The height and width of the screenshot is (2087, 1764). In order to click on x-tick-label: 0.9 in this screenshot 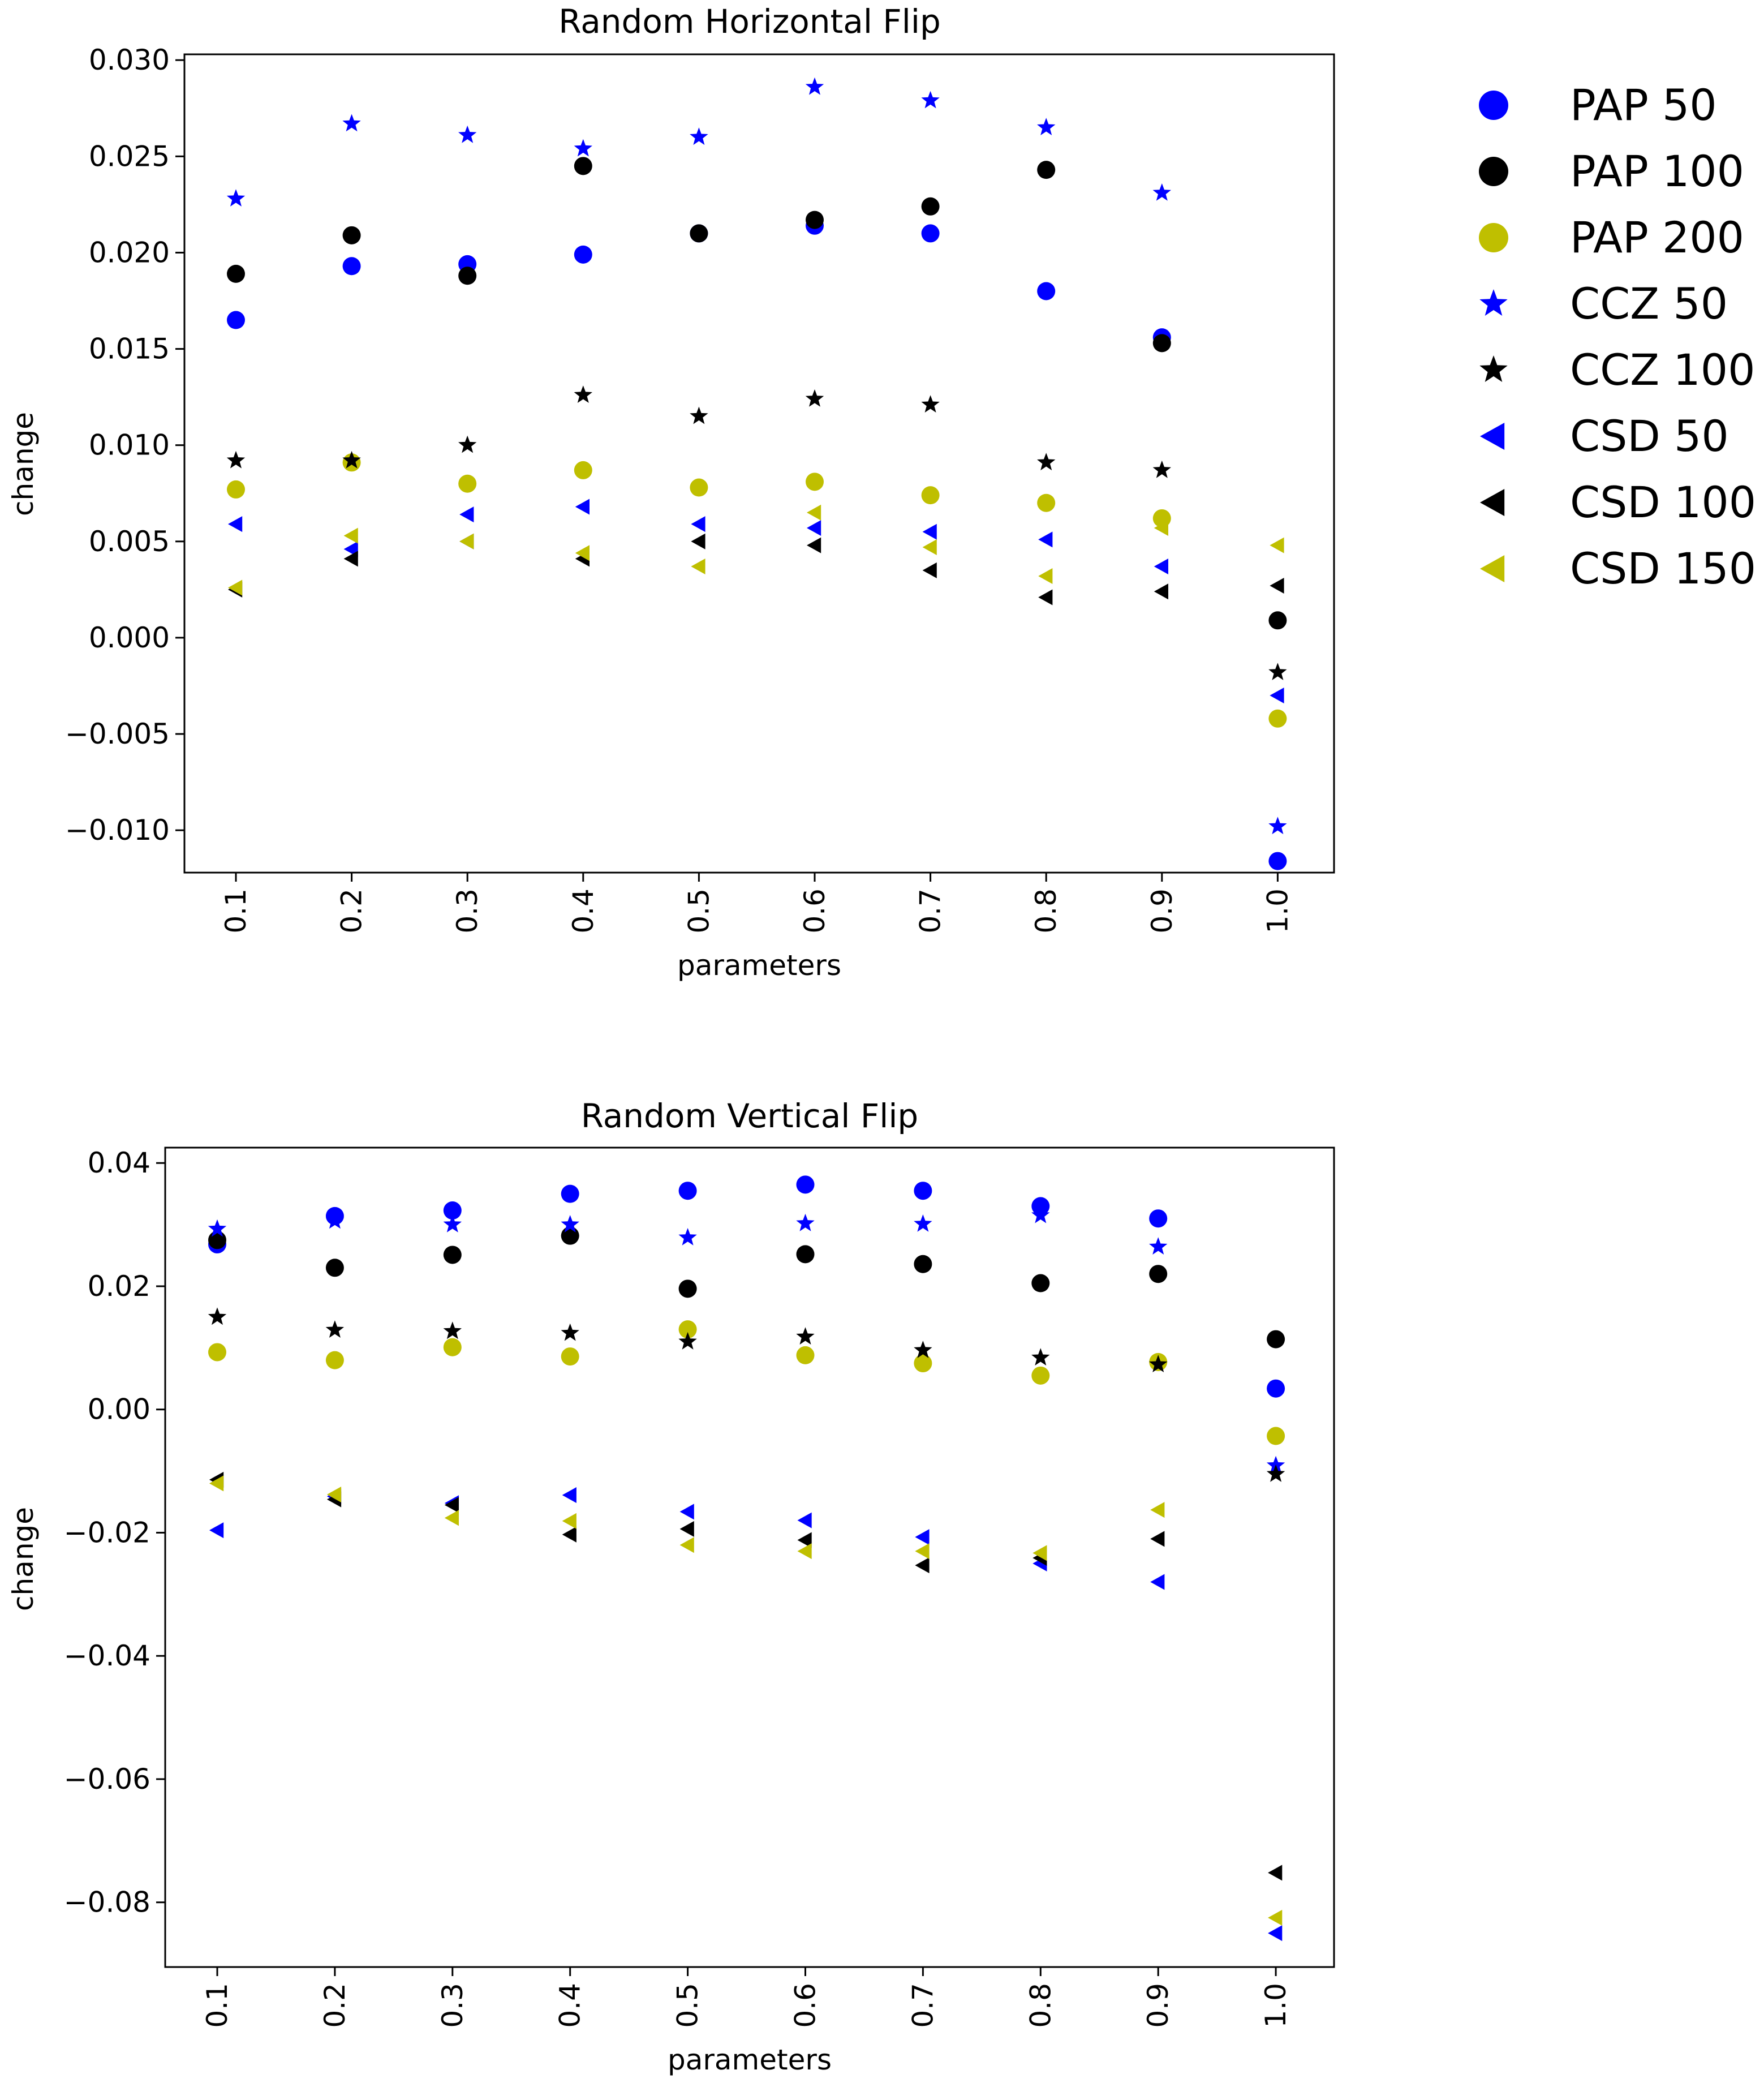, I will do `click(1162, 911)`.